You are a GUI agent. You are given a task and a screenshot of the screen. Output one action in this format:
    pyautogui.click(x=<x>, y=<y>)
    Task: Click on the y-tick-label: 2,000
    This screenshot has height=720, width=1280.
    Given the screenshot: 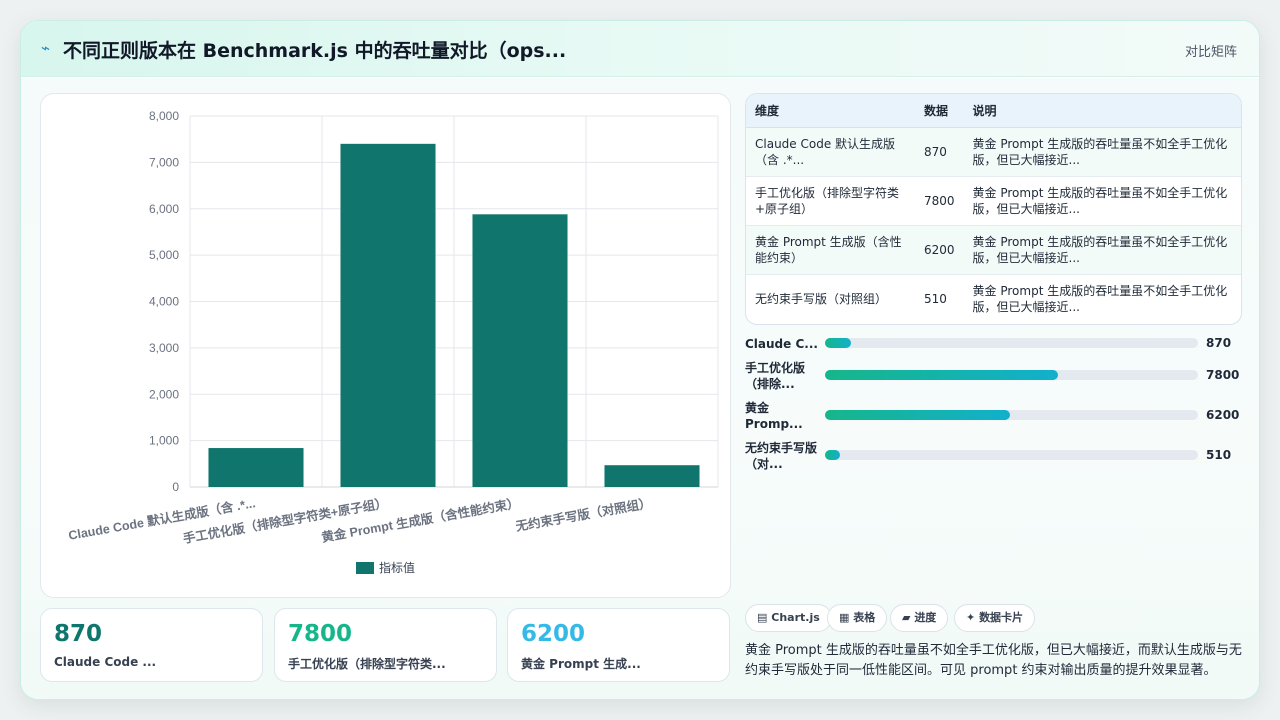 What is the action you would take?
    pyautogui.click(x=164, y=394)
    